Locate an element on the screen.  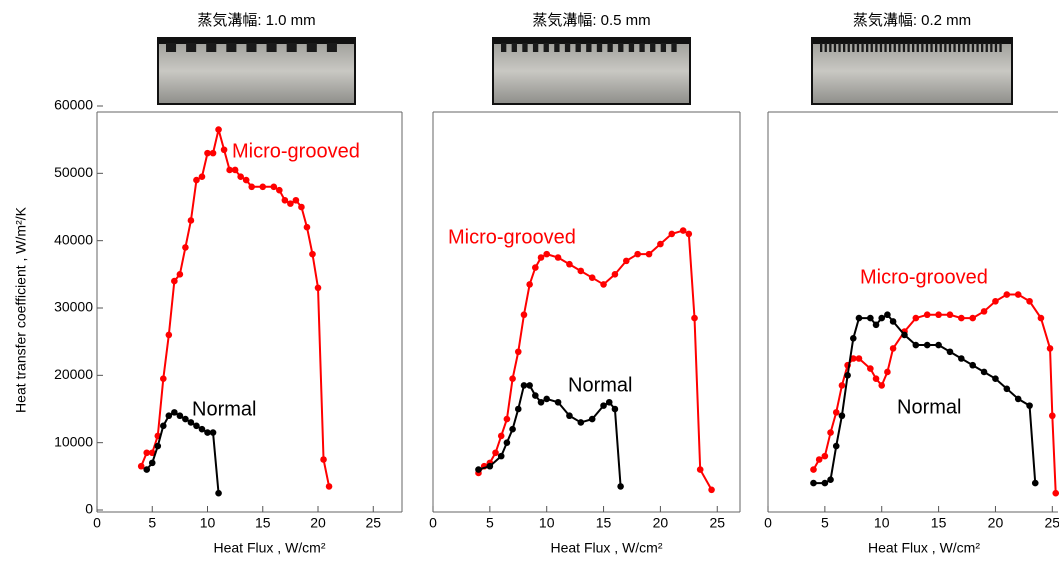
x-tick-label: 25 is located at coordinates (1052, 523).